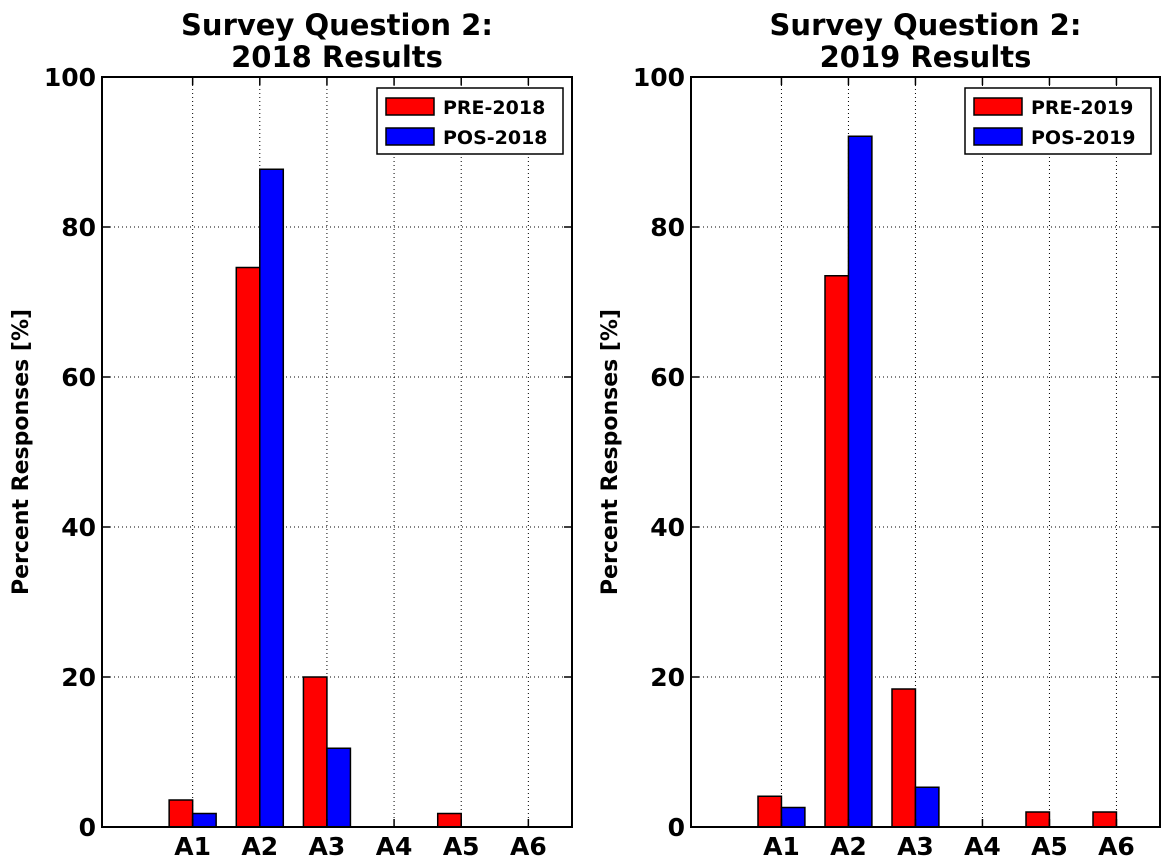 This screenshot has height=858, width=1161. What do you see at coordinates (926, 57) in the screenshot?
I see `chart-title-line2: 2019 Results` at bounding box center [926, 57].